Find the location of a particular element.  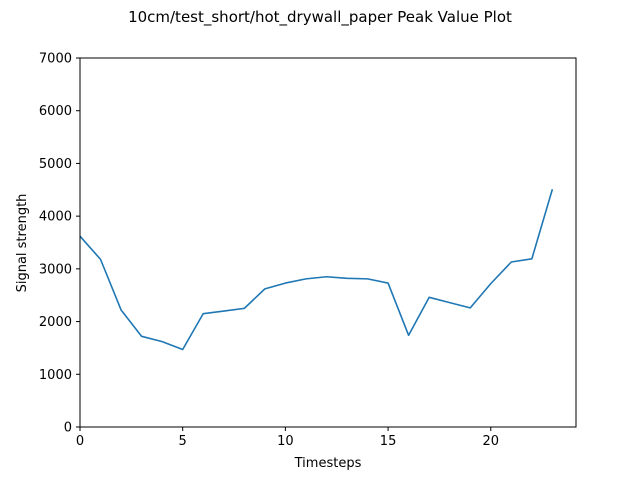

x-tick-label: 0 is located at coordinates (80, 441).